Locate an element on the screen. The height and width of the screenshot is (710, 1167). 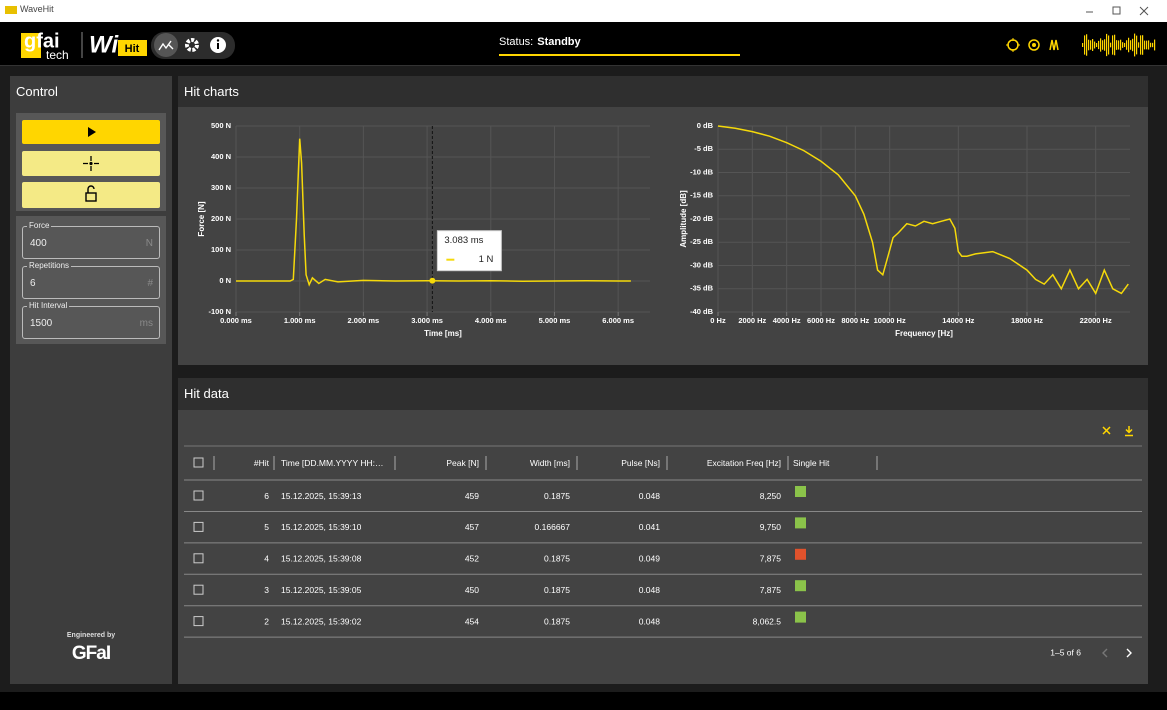
bottom-bar is located at coordinates (583, 701).